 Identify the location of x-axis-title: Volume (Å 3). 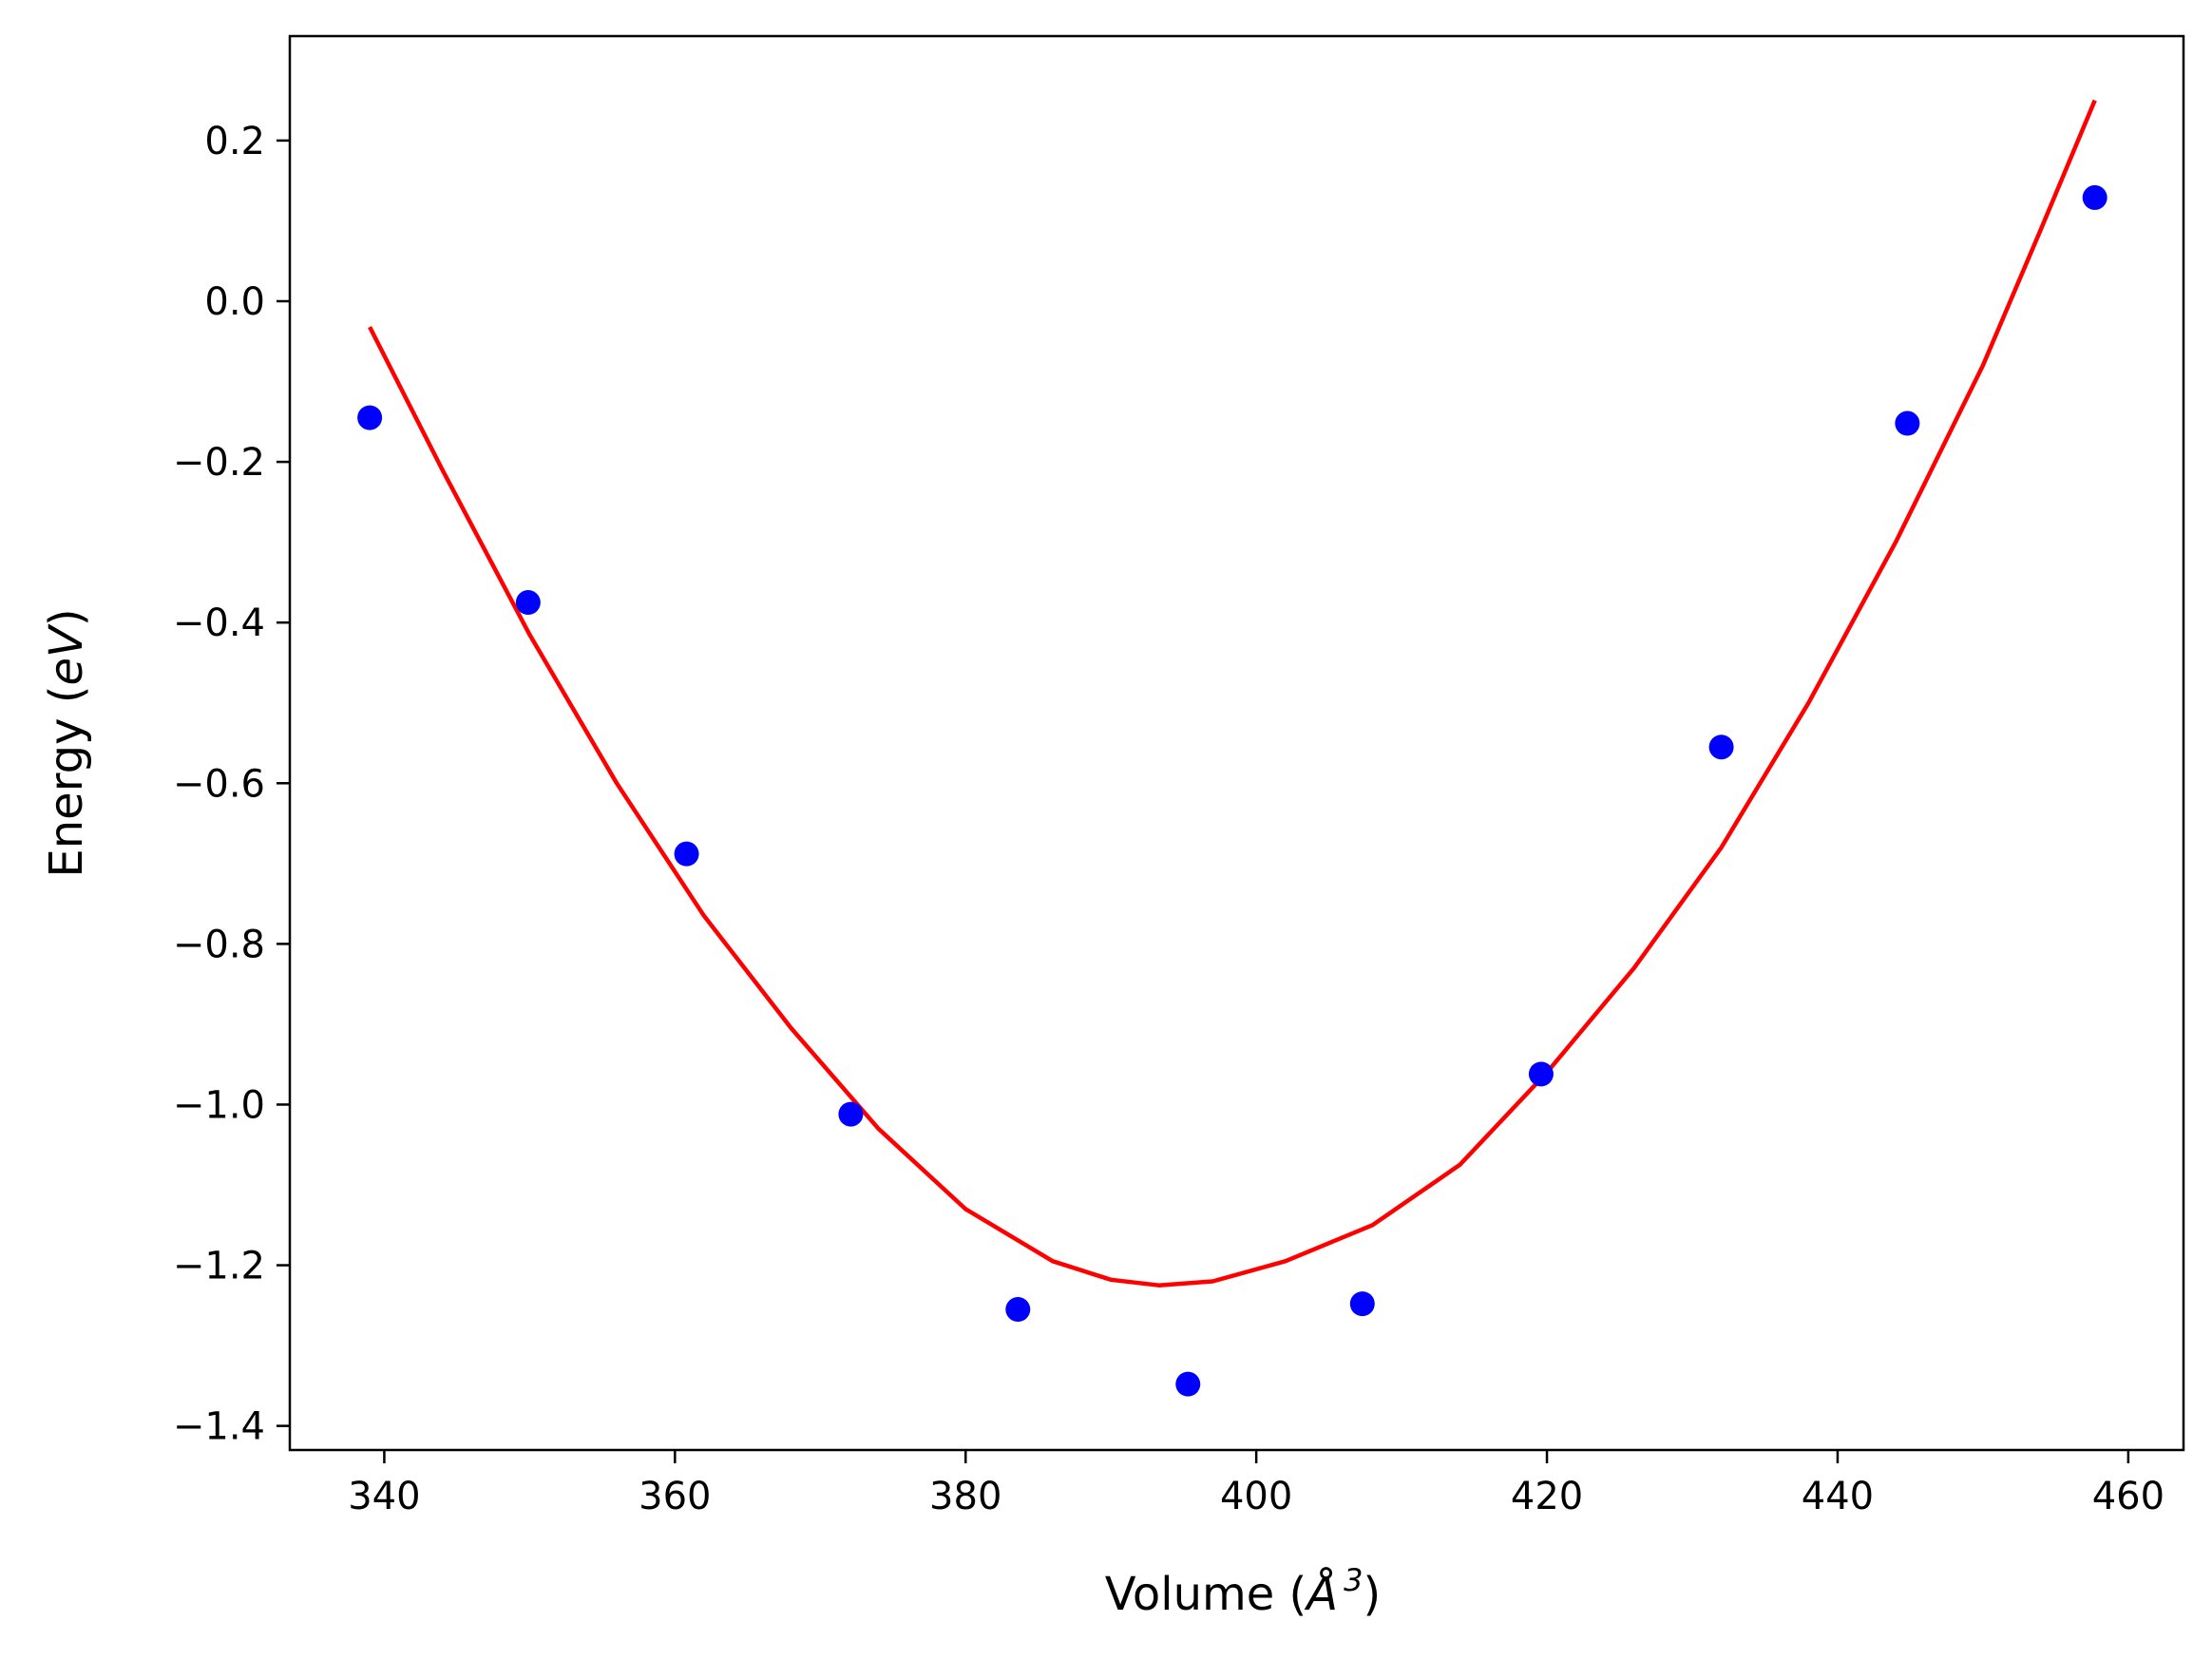
(1243, 1591).